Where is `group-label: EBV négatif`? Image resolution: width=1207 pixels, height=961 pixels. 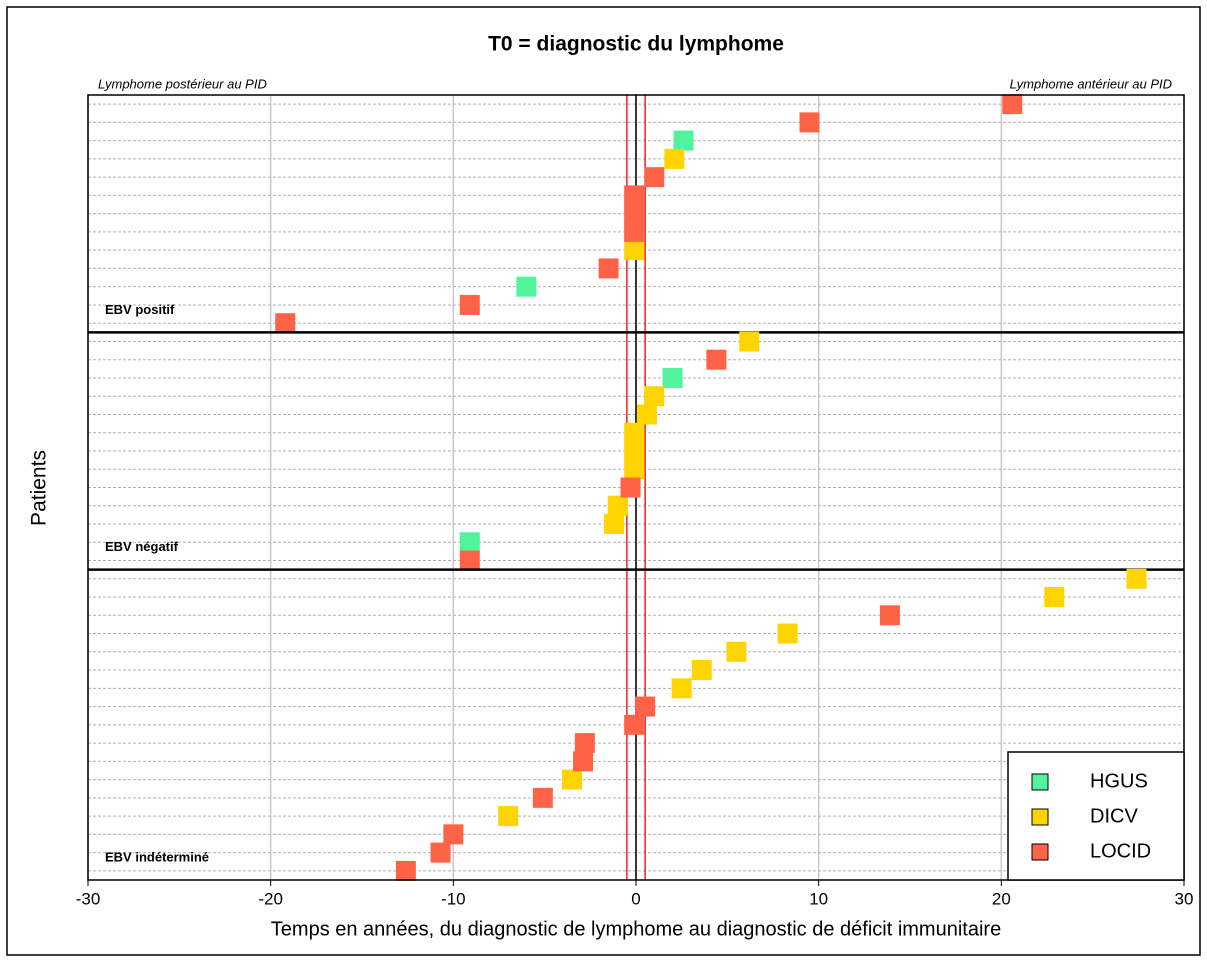 group-label: EBV négatif is located at coordinates (142, 546).